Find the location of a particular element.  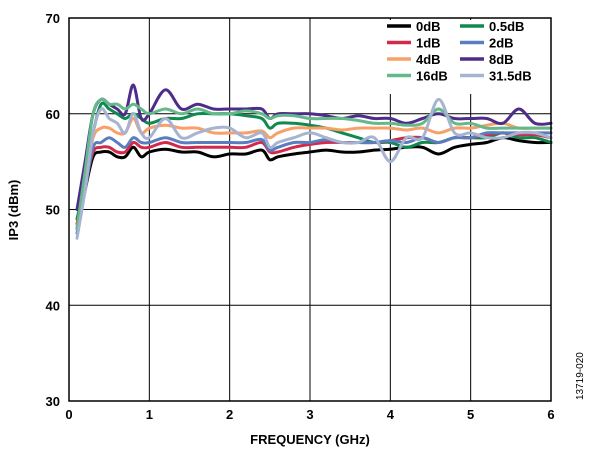

legend-label: 2dB is located at coordinates (501, 43).